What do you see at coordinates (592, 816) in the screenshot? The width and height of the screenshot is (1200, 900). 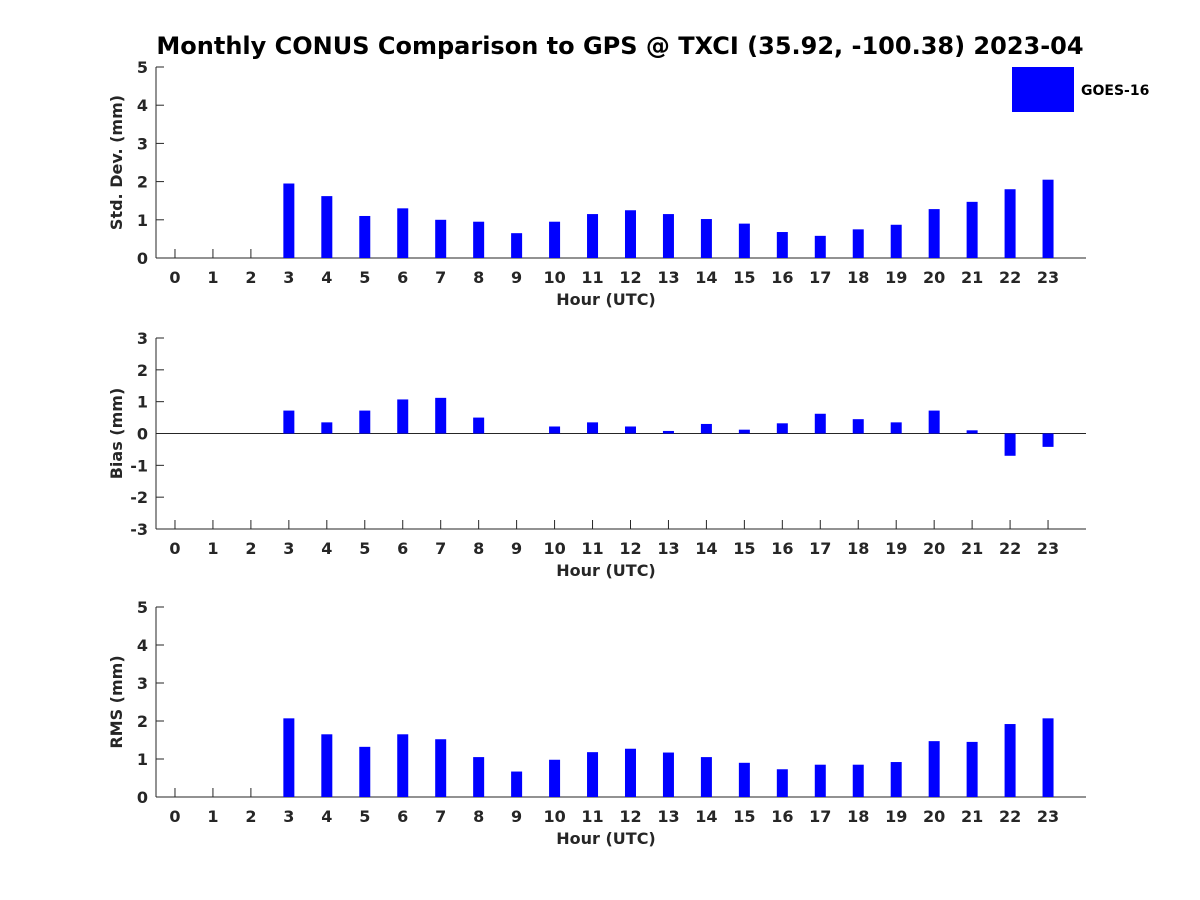 I see `x-tick-label: 11` at bounding box center [592, 816].